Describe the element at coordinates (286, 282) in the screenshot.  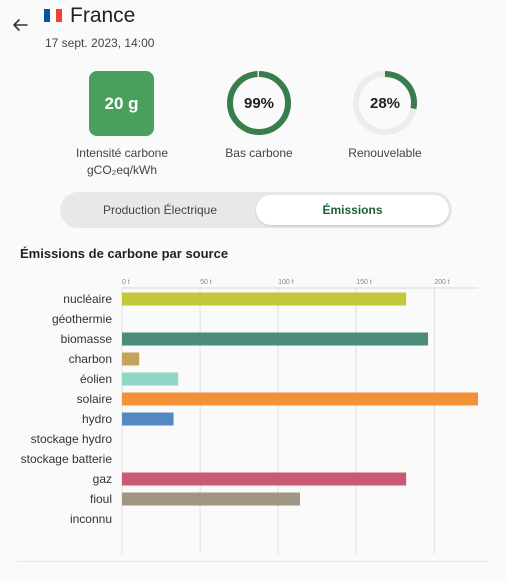
I see `x-tick-label: 100 t` at that location.